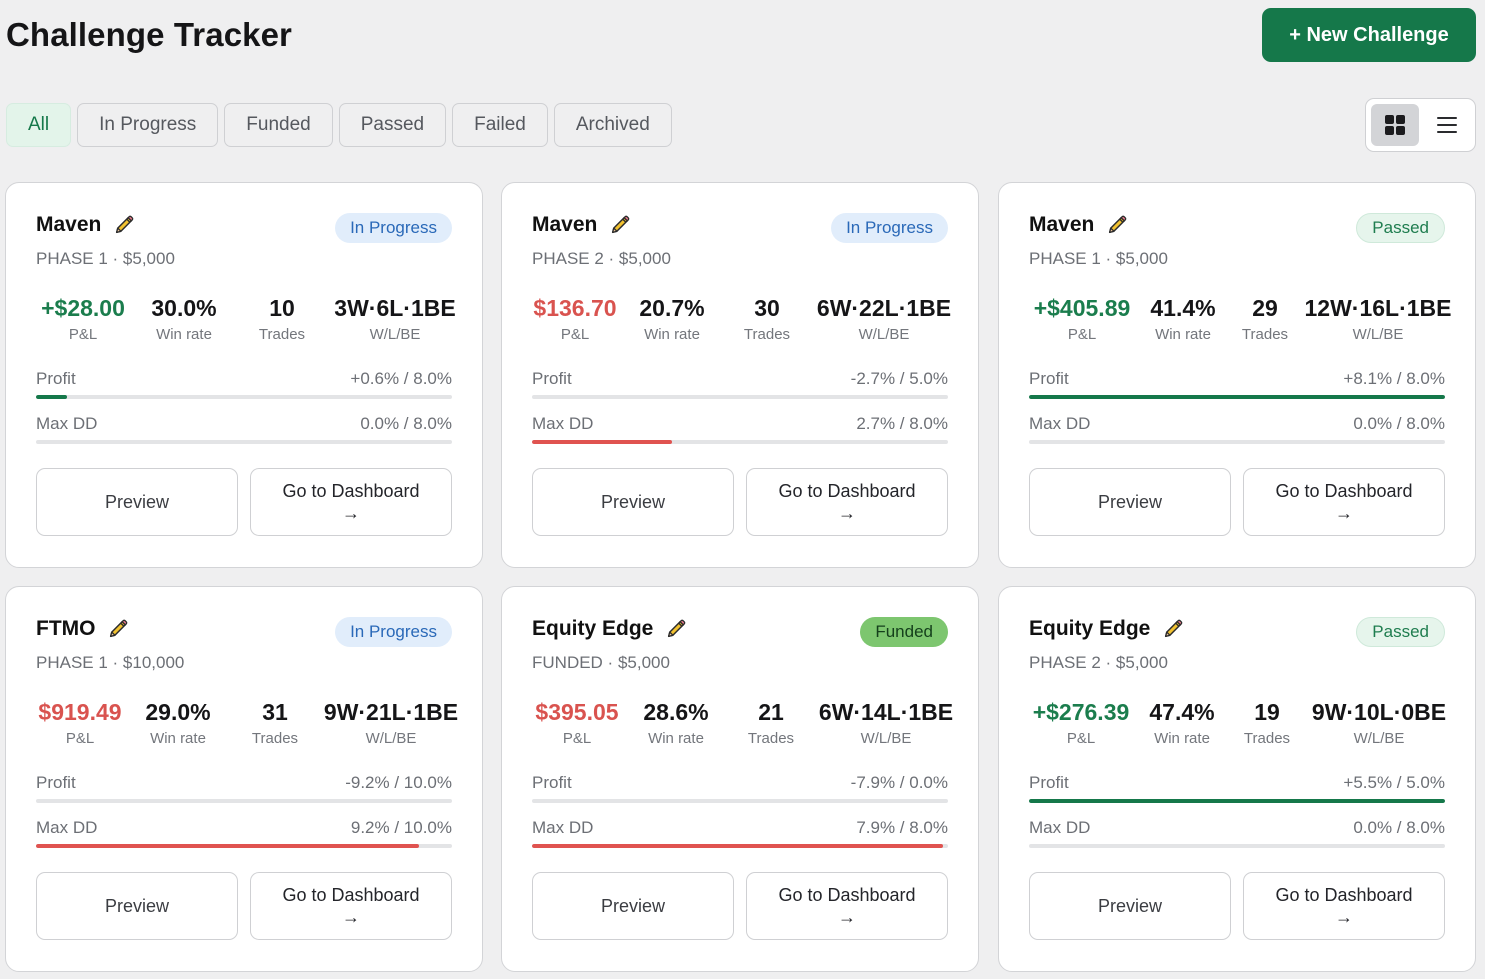 This screenshot has height=979, width=1485. I want to click on max-dd-value: 0.0% / 8.0%, so click(1399, 423).